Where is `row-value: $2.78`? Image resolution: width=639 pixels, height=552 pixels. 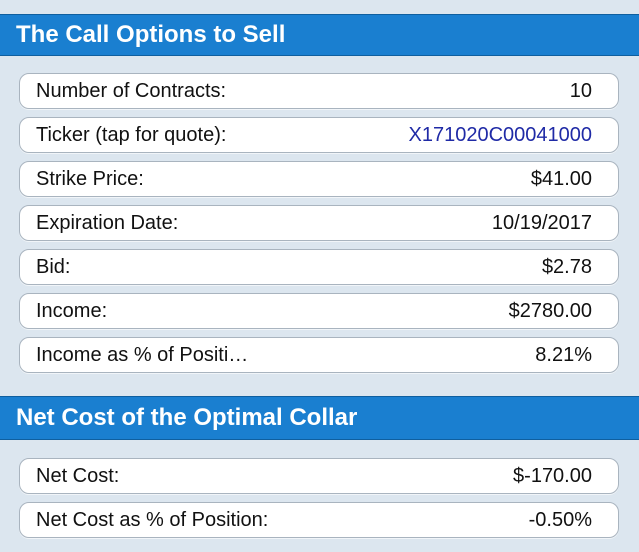
row-value: $2.78 is located at coordinates (566, 266).